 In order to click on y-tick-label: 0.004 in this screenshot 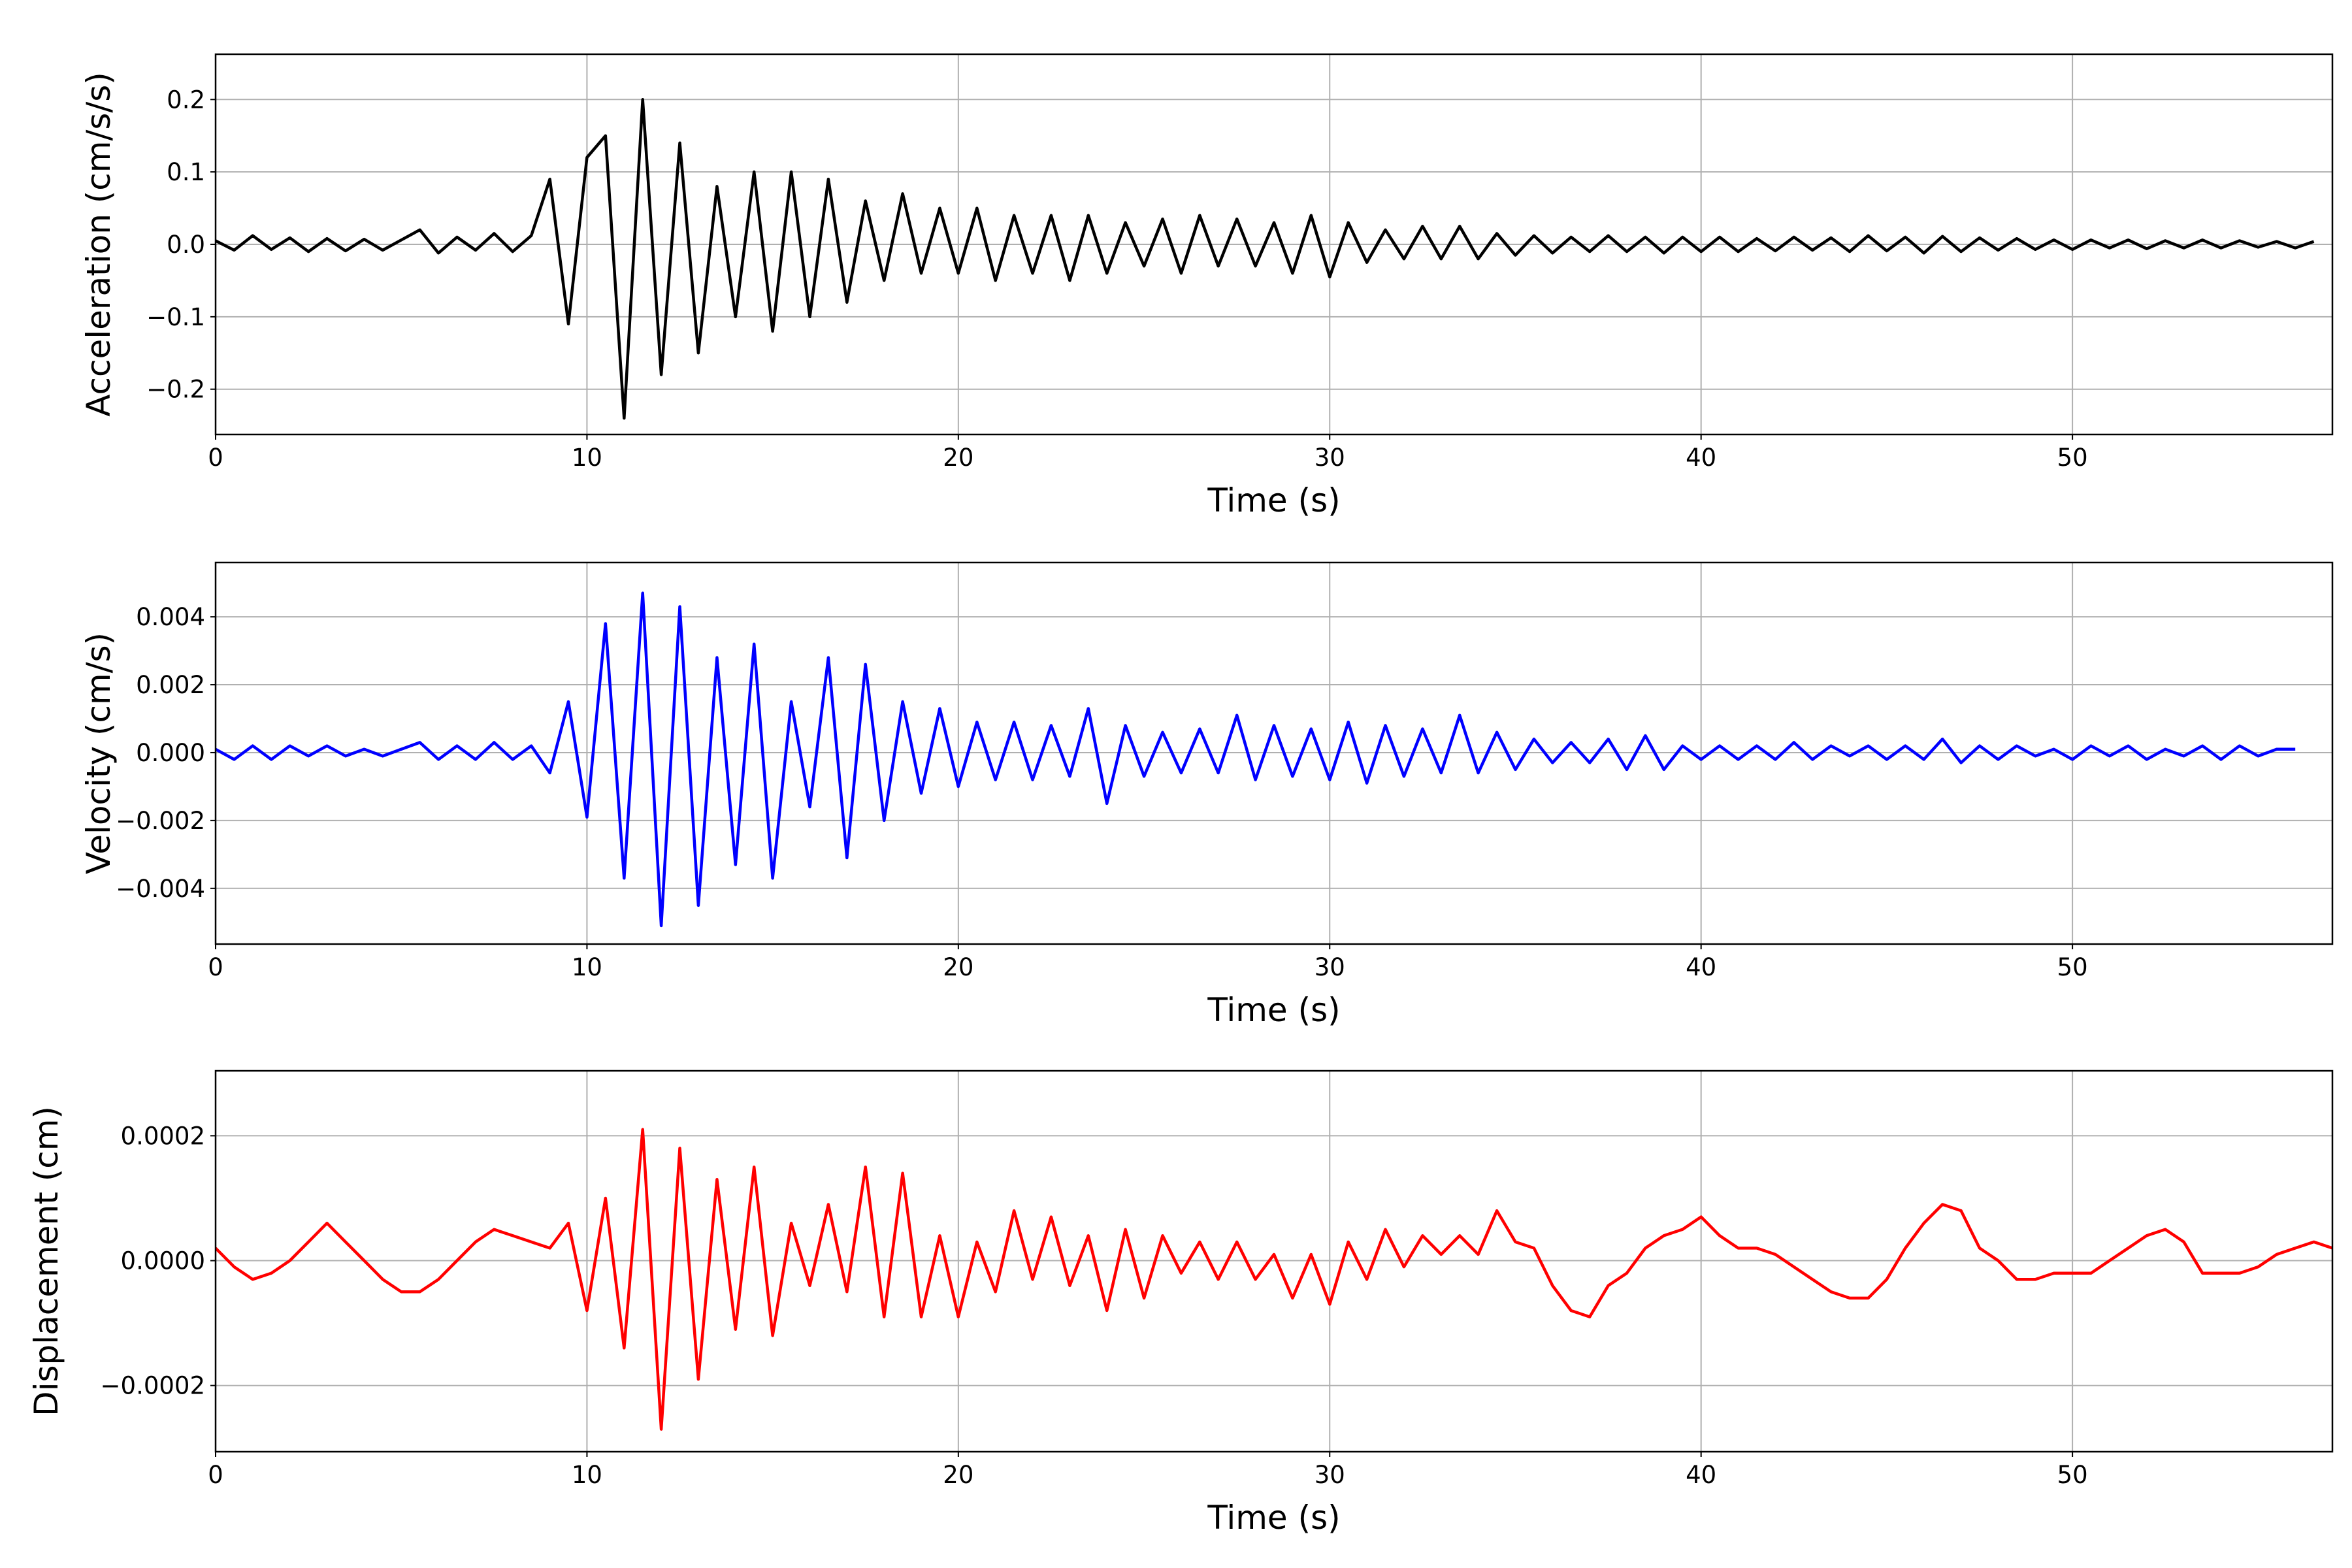, I will do `click(170, 617)`.